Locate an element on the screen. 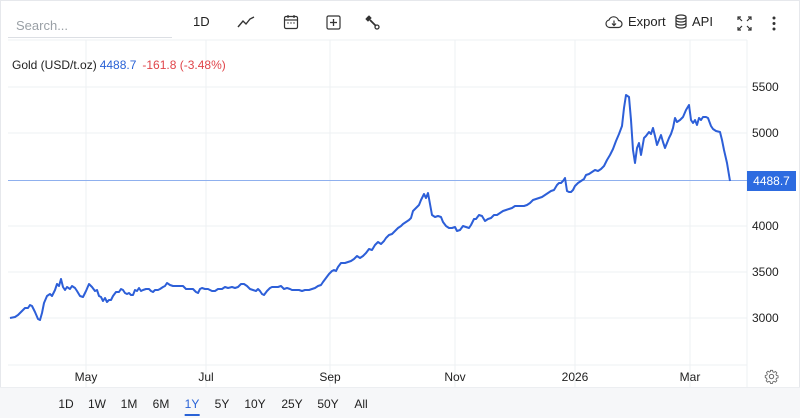 The image size is (800, 418). settings-tools-button is located at coordinates (372, 22).